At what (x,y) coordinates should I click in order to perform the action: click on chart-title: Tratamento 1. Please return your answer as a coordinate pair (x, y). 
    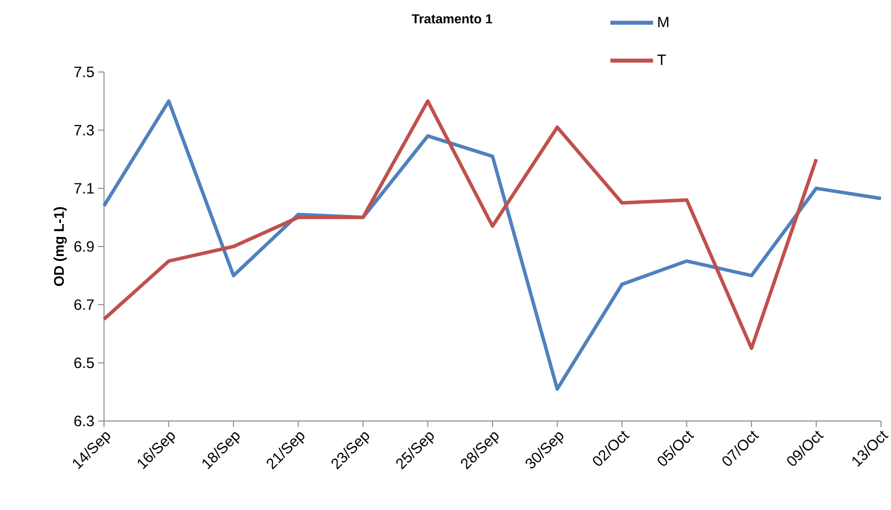
    Looking at the image, I should click on (452, 19).